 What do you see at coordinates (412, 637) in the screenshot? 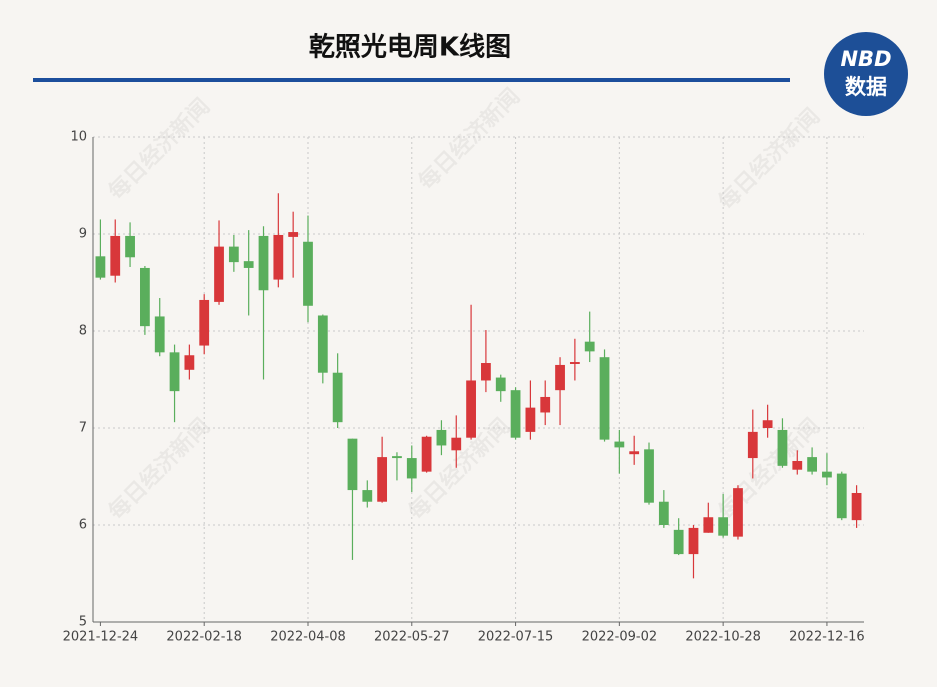
I see `x-tick-label: 2022-05-27` at bounding box center [412, 637].